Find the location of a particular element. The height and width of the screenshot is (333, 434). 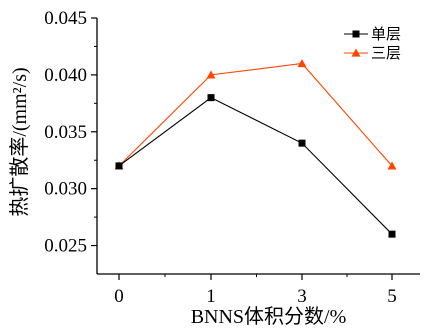

legend-label: 三层 is located at coordinates (386, 54).